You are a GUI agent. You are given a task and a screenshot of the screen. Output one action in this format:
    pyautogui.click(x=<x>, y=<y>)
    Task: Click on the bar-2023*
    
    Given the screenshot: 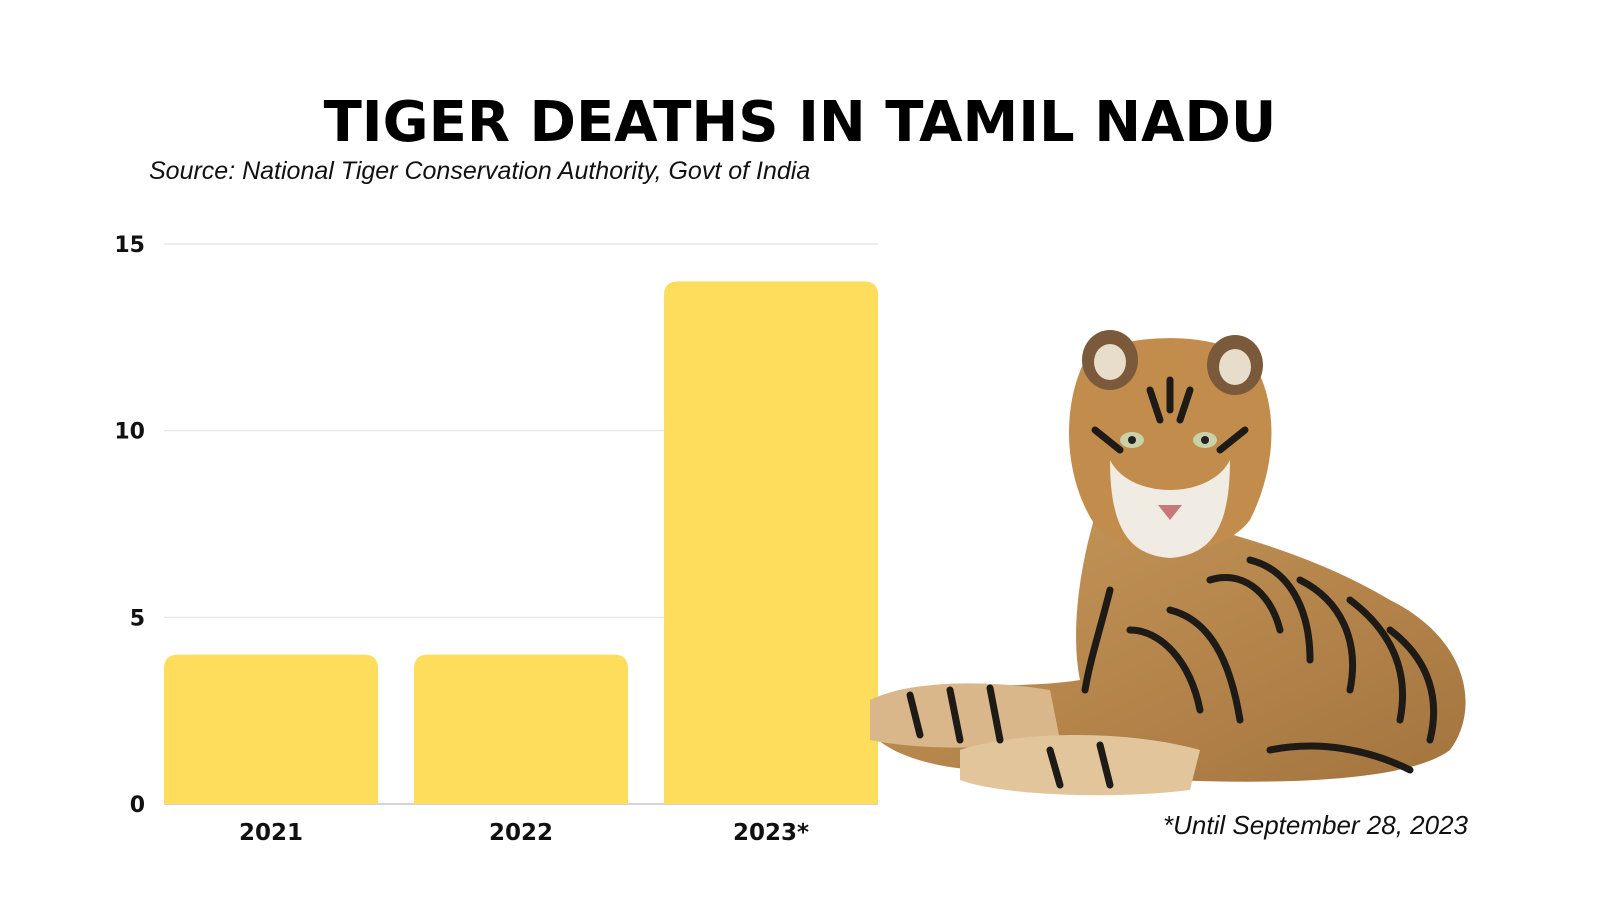 What is the action you would take?
    pyautogui.click(x=771, y=542)
    